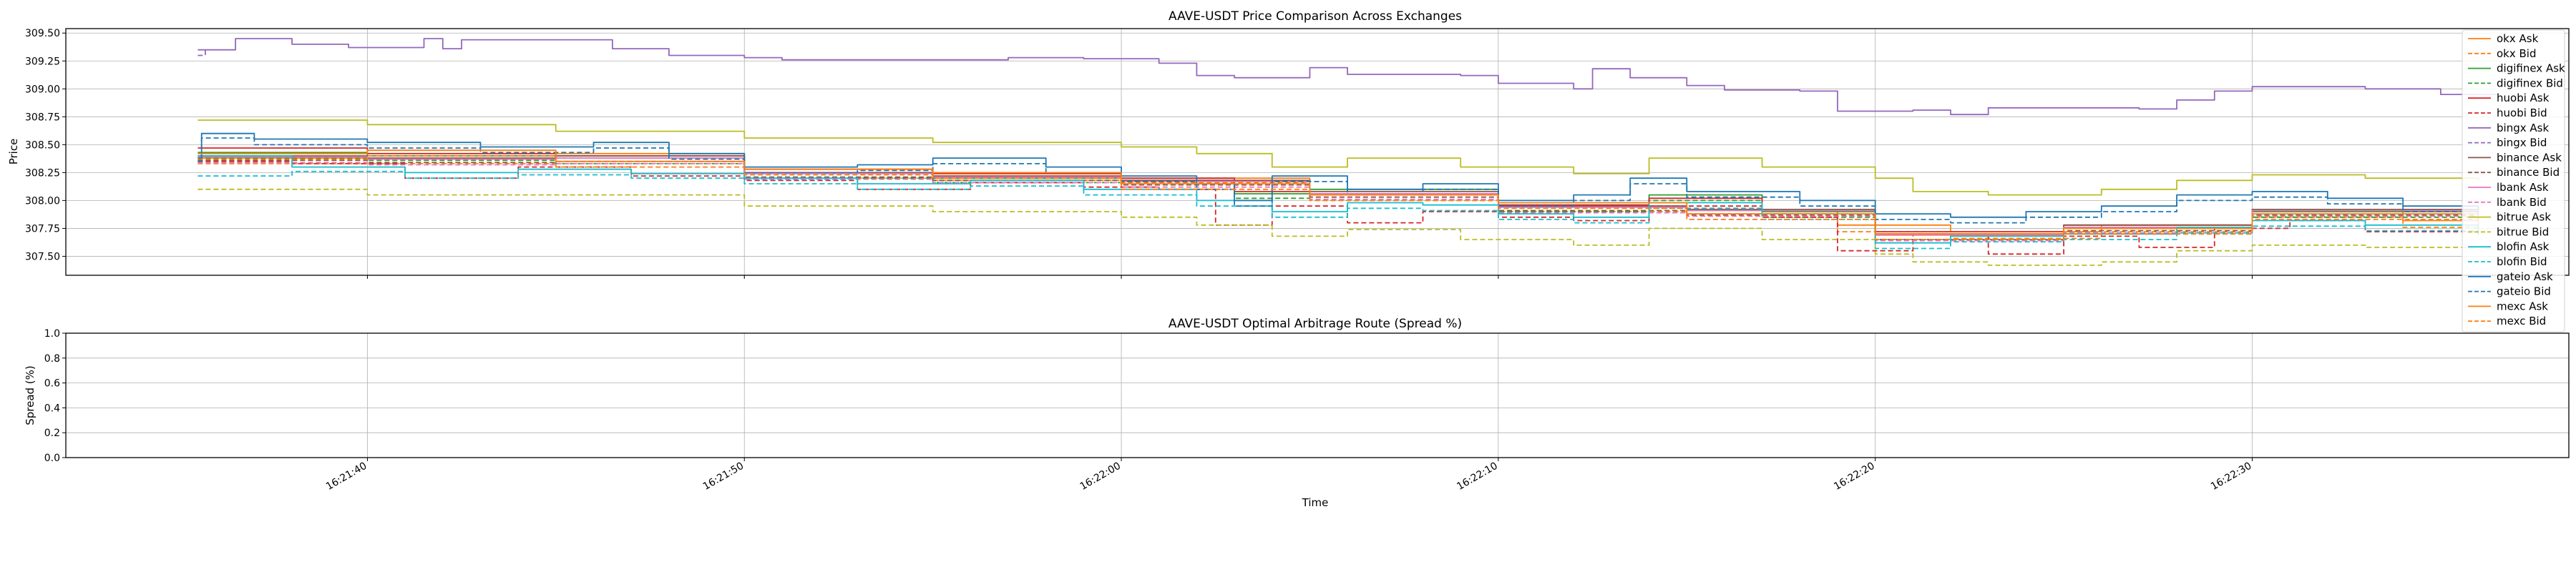 This screenshot has width=2576, height=572. Describe the element at coordinates (2518, 38) in the screenshot. I see `legend-label: okx Ask` at that location.